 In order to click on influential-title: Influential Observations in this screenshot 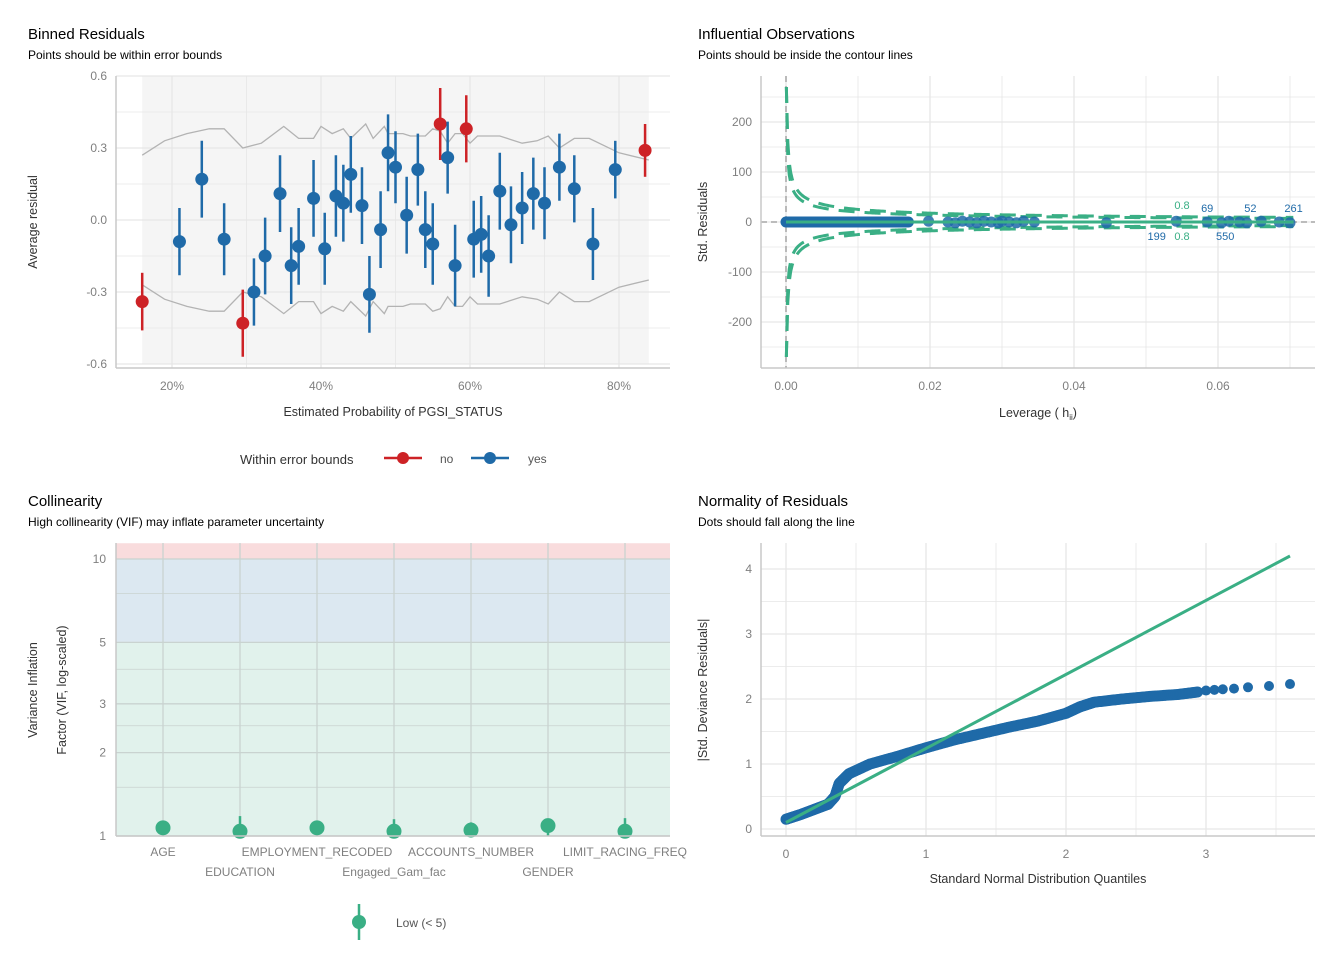, I will do `click(776, 34)`.